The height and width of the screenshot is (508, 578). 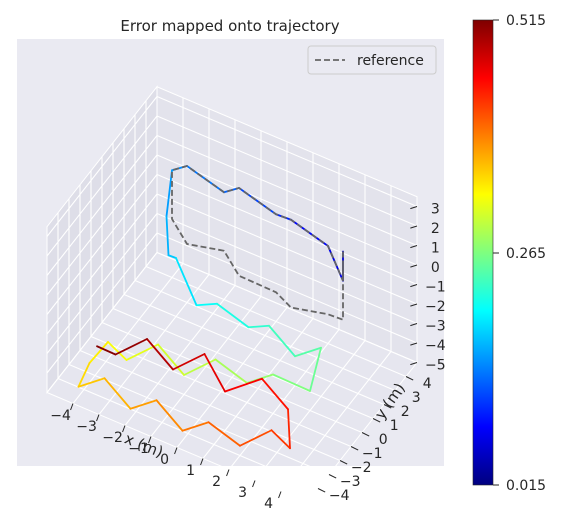 I want to click on x-axis-tick-label: 0, so click(x=164, y=460).